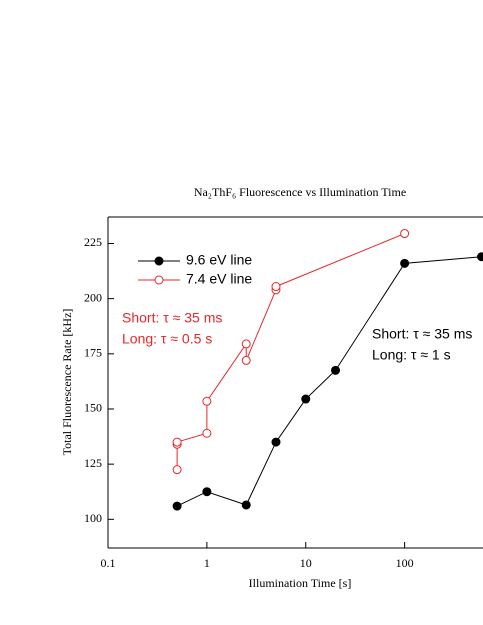 The image size is (483, 625). Describe the element at coordinates (93, 518) in the screenshot. I see `y-tick-label: 100` at that location.